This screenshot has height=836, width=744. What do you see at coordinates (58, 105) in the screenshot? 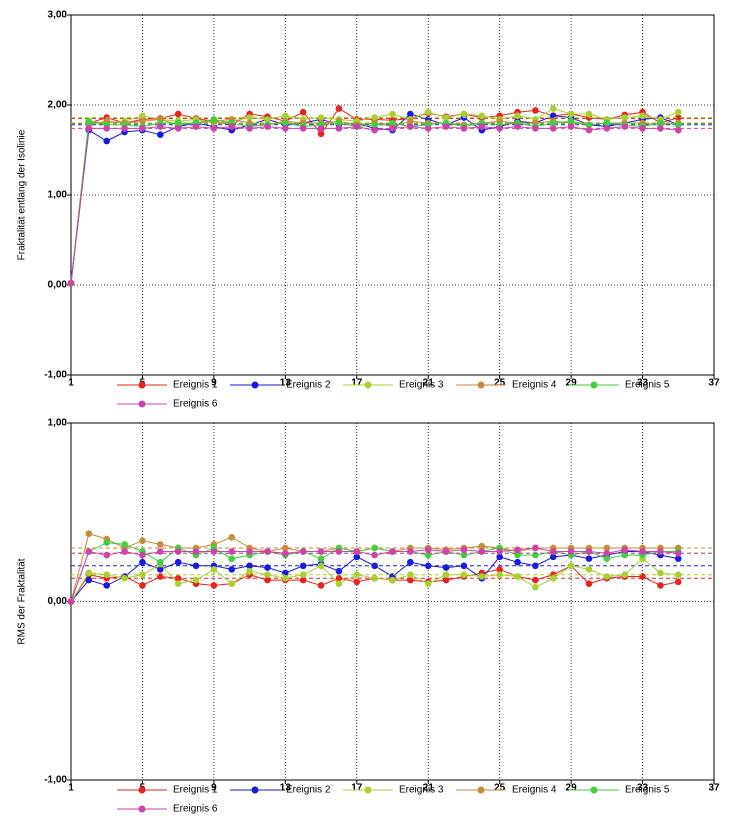
I see `y-tick-label: 2,00` at bounding box center [58, 105].